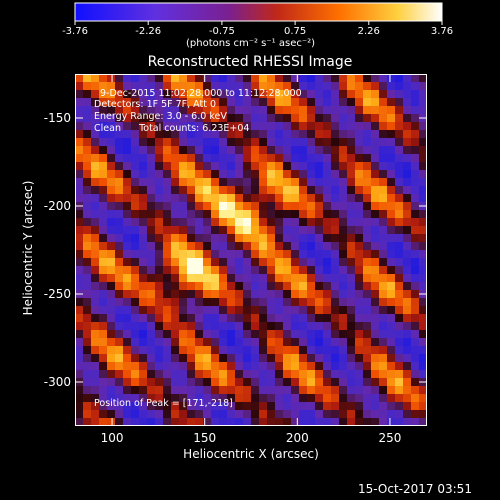 Image resolution: width=500 pixels, height=500 pixels. I want to click on colorbar-tick-label: 0.75, so click(295, 31).